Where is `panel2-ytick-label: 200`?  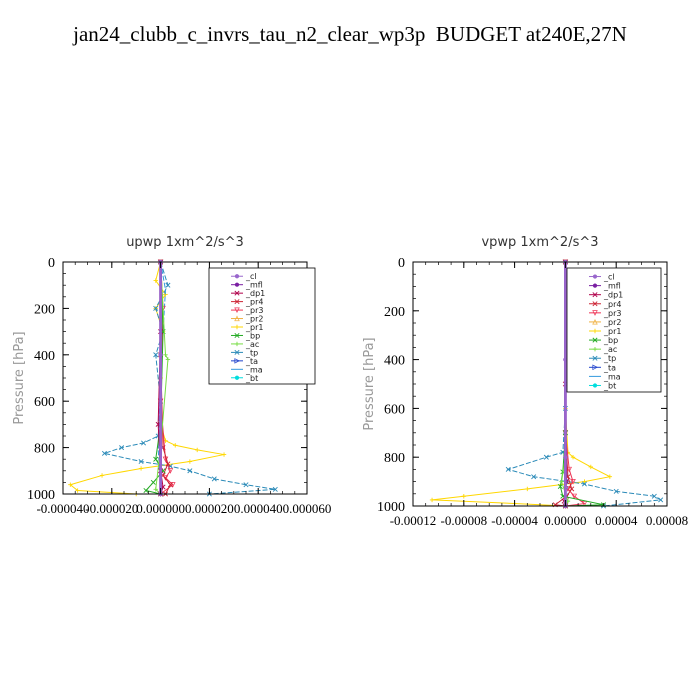 panel2-ytick-label: 200 is located at coordinates (394, 312).